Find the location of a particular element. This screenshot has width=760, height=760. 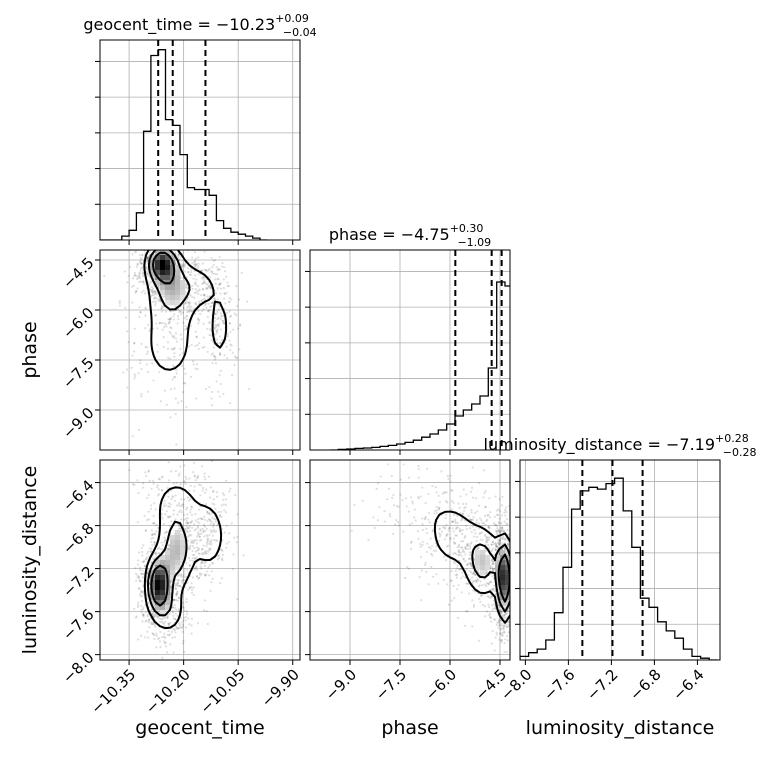

title-main: luminosity_distance = −7.19 is located at coordinates (599, 445).